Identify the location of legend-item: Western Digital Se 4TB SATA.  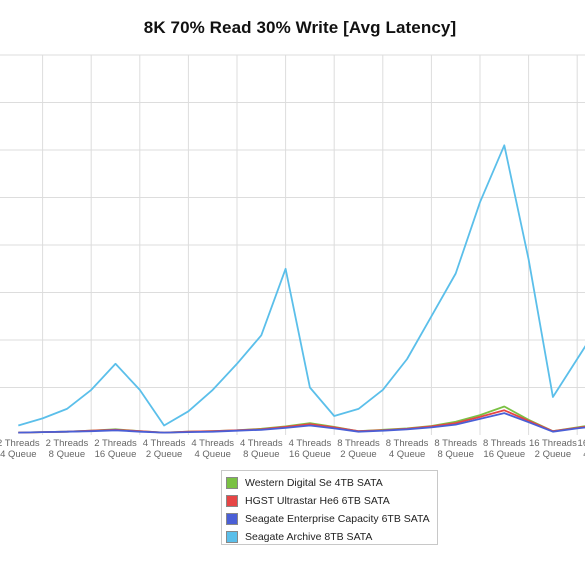
(331, 483).